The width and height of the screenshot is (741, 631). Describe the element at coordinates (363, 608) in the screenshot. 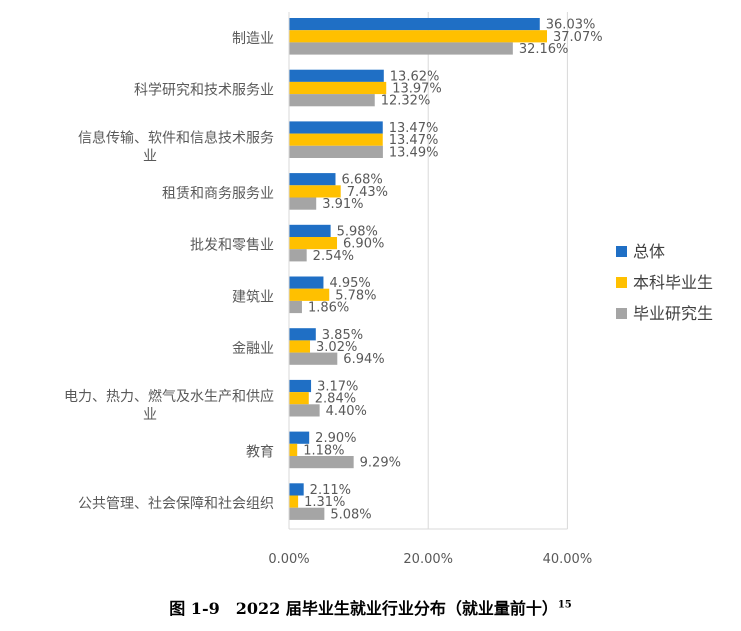

I see `caption-text: 图 1-9 2022 届毕业生就业行业分布（就业量前十）` at that location.